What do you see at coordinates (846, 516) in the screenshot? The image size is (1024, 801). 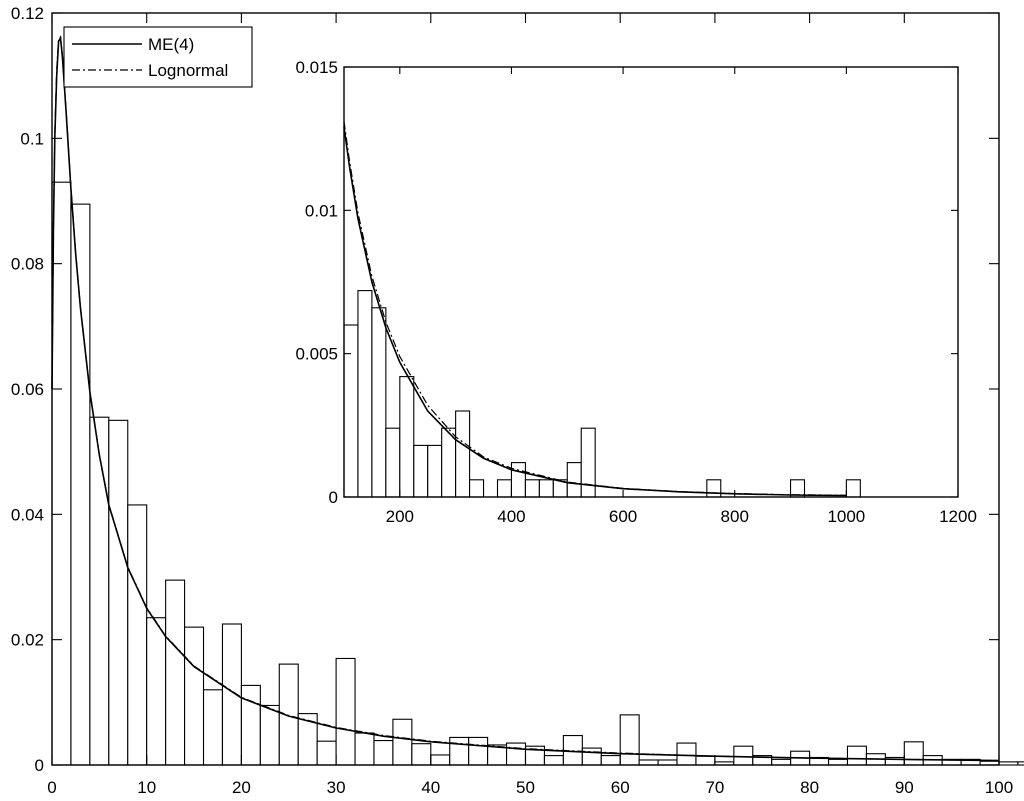 I see `x-tick-label: 1000` at bounding box center [846, 516].